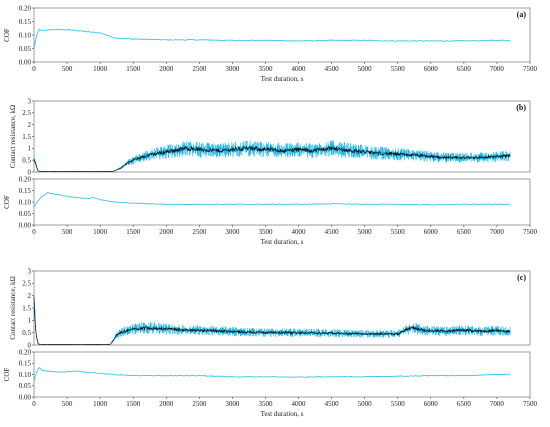 The height and width of the screenshot is (427, 550). Describe the element at coordinates (522, 14) in the screenshot. I see `panel-label: (a)` at that location.